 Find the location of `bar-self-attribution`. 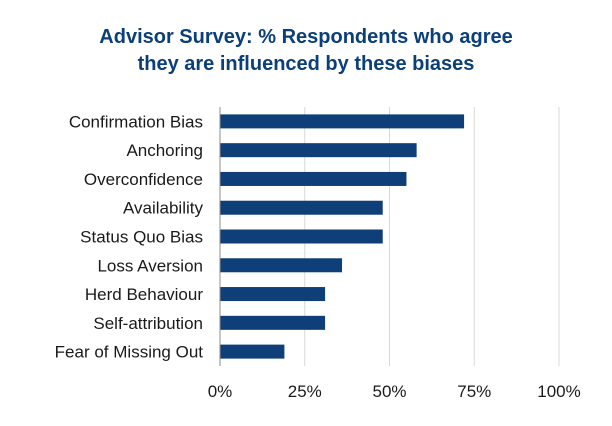

bar-self-attribution is located at coordinates (273, 322).